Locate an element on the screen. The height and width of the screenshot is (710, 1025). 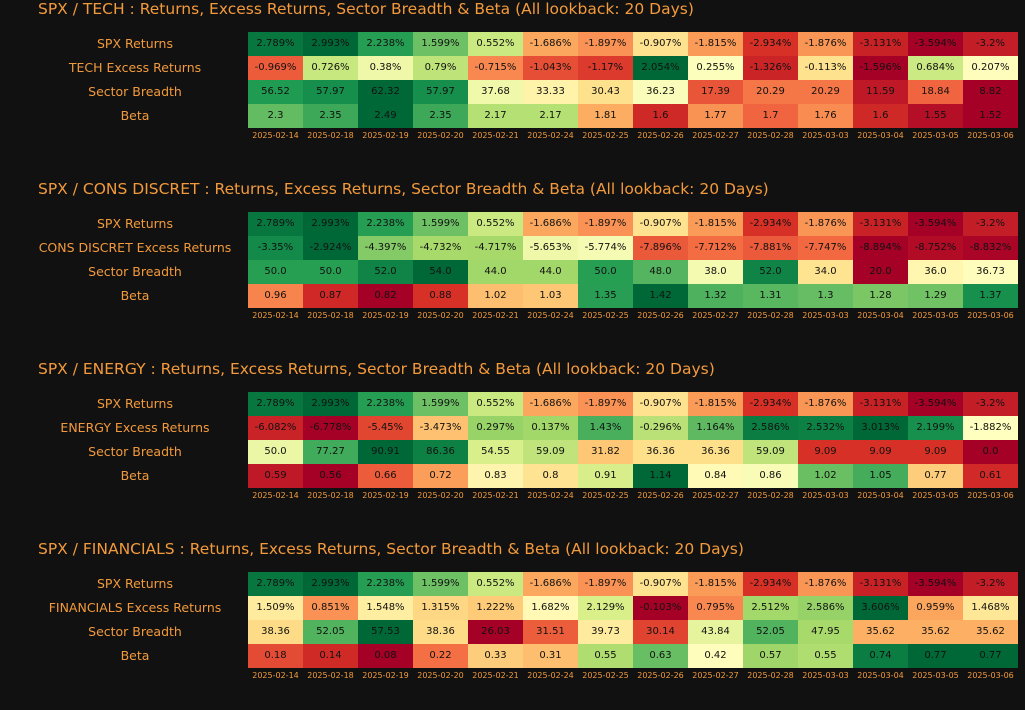
heatmap-cell: 0.552% is located at coordinates (495, 224).